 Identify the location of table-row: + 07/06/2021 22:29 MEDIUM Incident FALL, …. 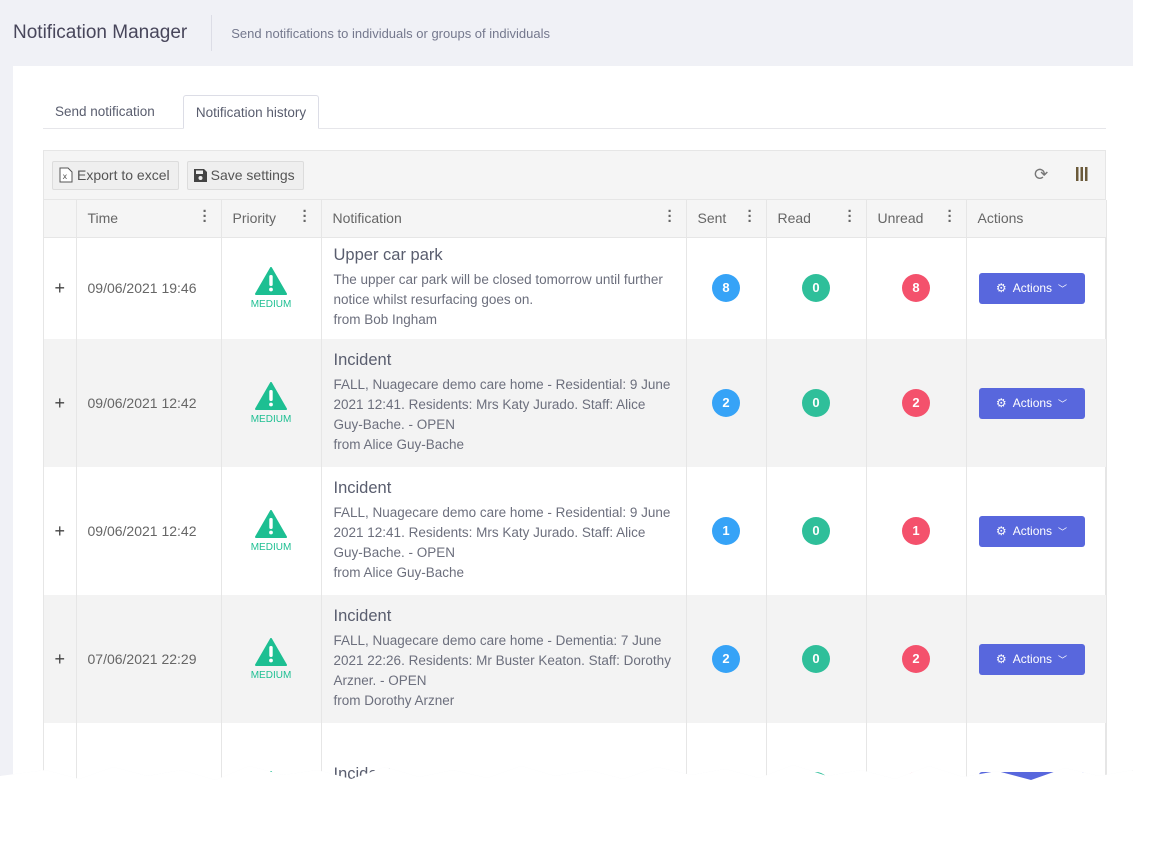
(575, 659).